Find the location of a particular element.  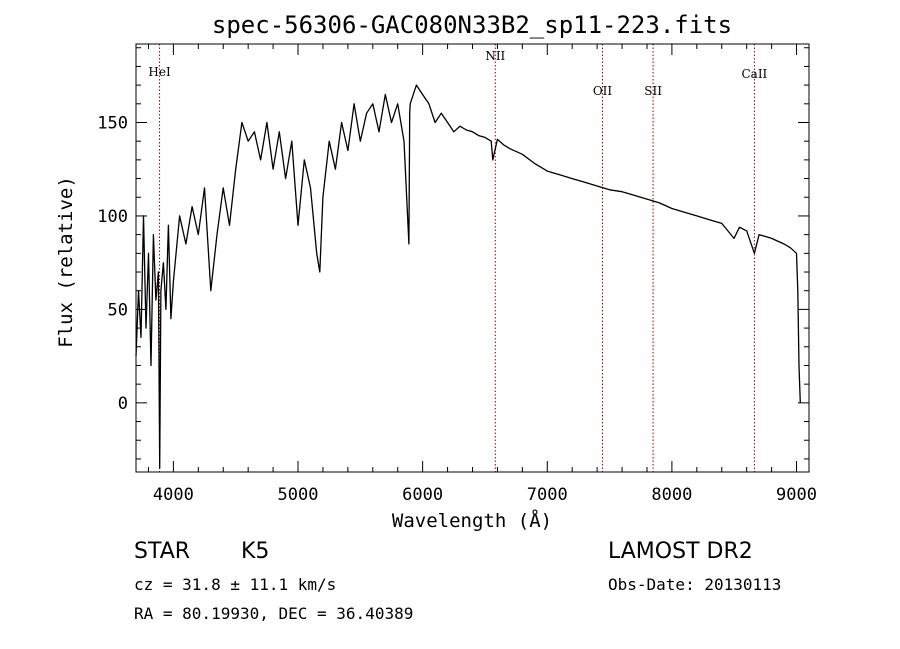

coordinates-readout: RA = 80.19930, DEC = 36.40389 is located at coordinates (274, 613).